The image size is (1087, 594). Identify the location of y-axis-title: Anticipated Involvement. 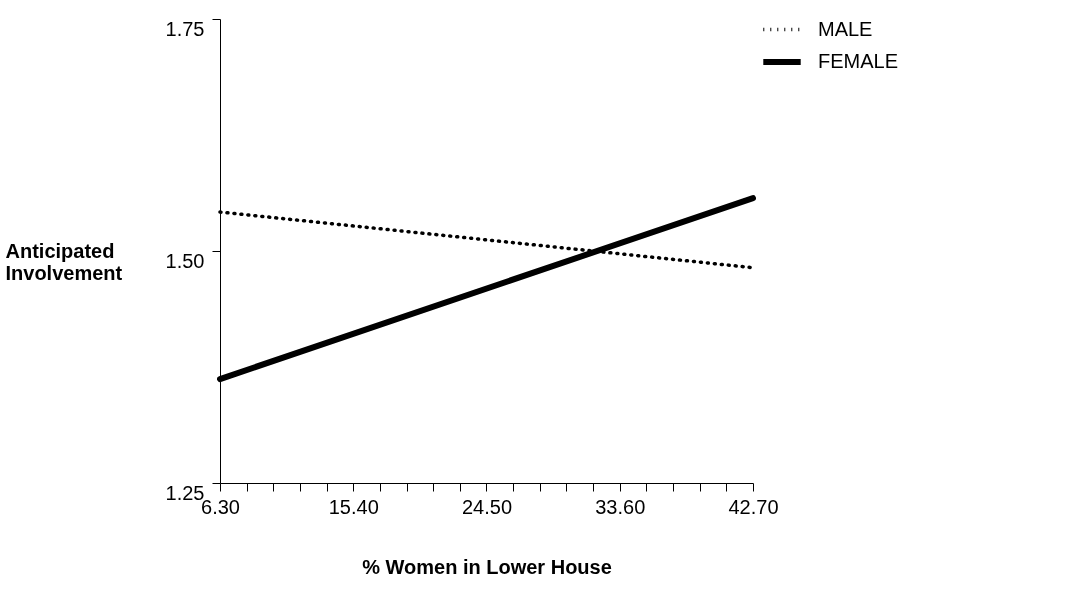
(64, 261).